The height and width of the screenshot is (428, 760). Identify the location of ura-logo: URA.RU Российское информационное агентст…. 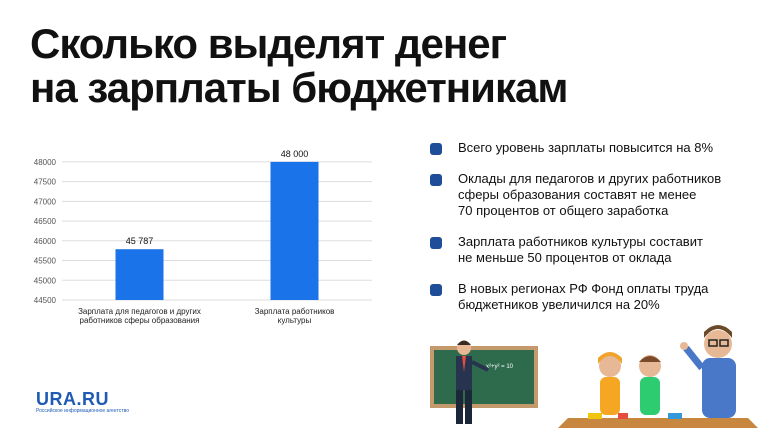
(82, 402).